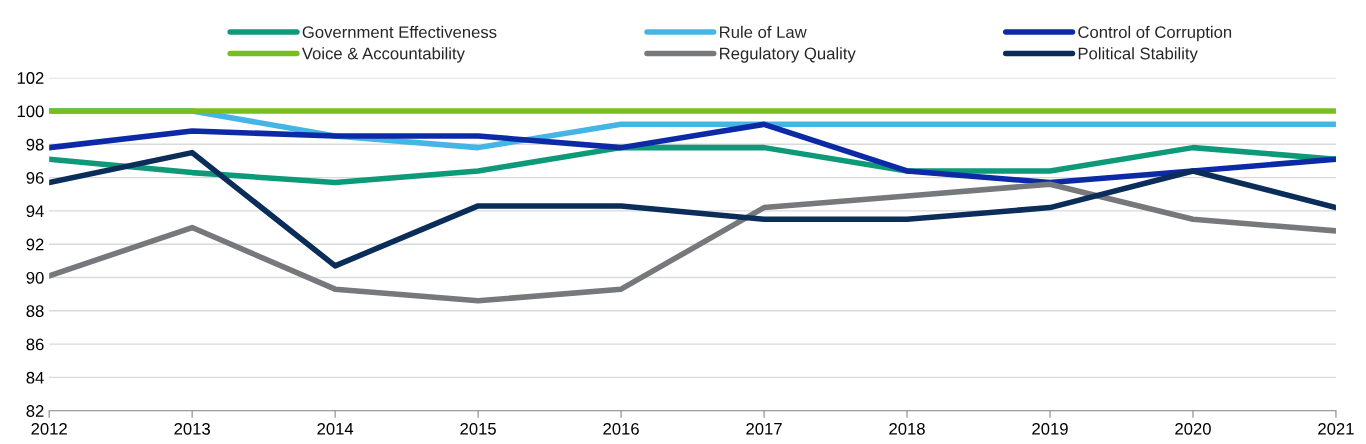 This screenshot has height=444, width=1366. Describe the element at coordinates (764, 428) in the screenshot. I see `x-tick-label: 2017` at that location.